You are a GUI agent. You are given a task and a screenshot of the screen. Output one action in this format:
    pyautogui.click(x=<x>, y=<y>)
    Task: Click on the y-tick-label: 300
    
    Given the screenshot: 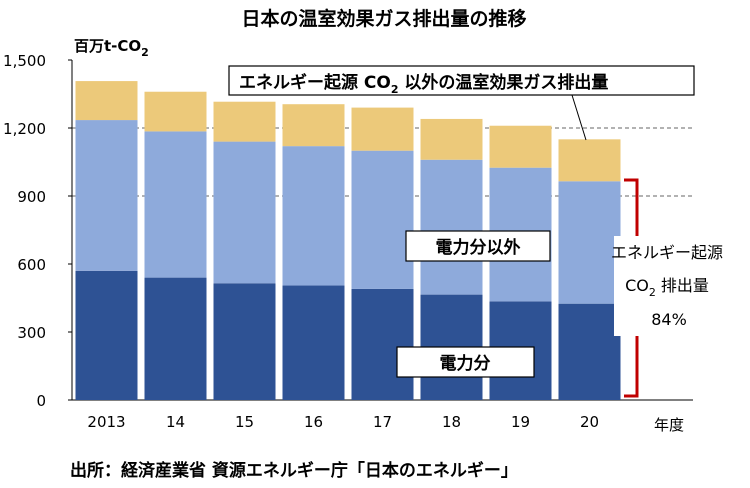 What is the action you would take?
    pyautogui.click(x=31, y=333)
    